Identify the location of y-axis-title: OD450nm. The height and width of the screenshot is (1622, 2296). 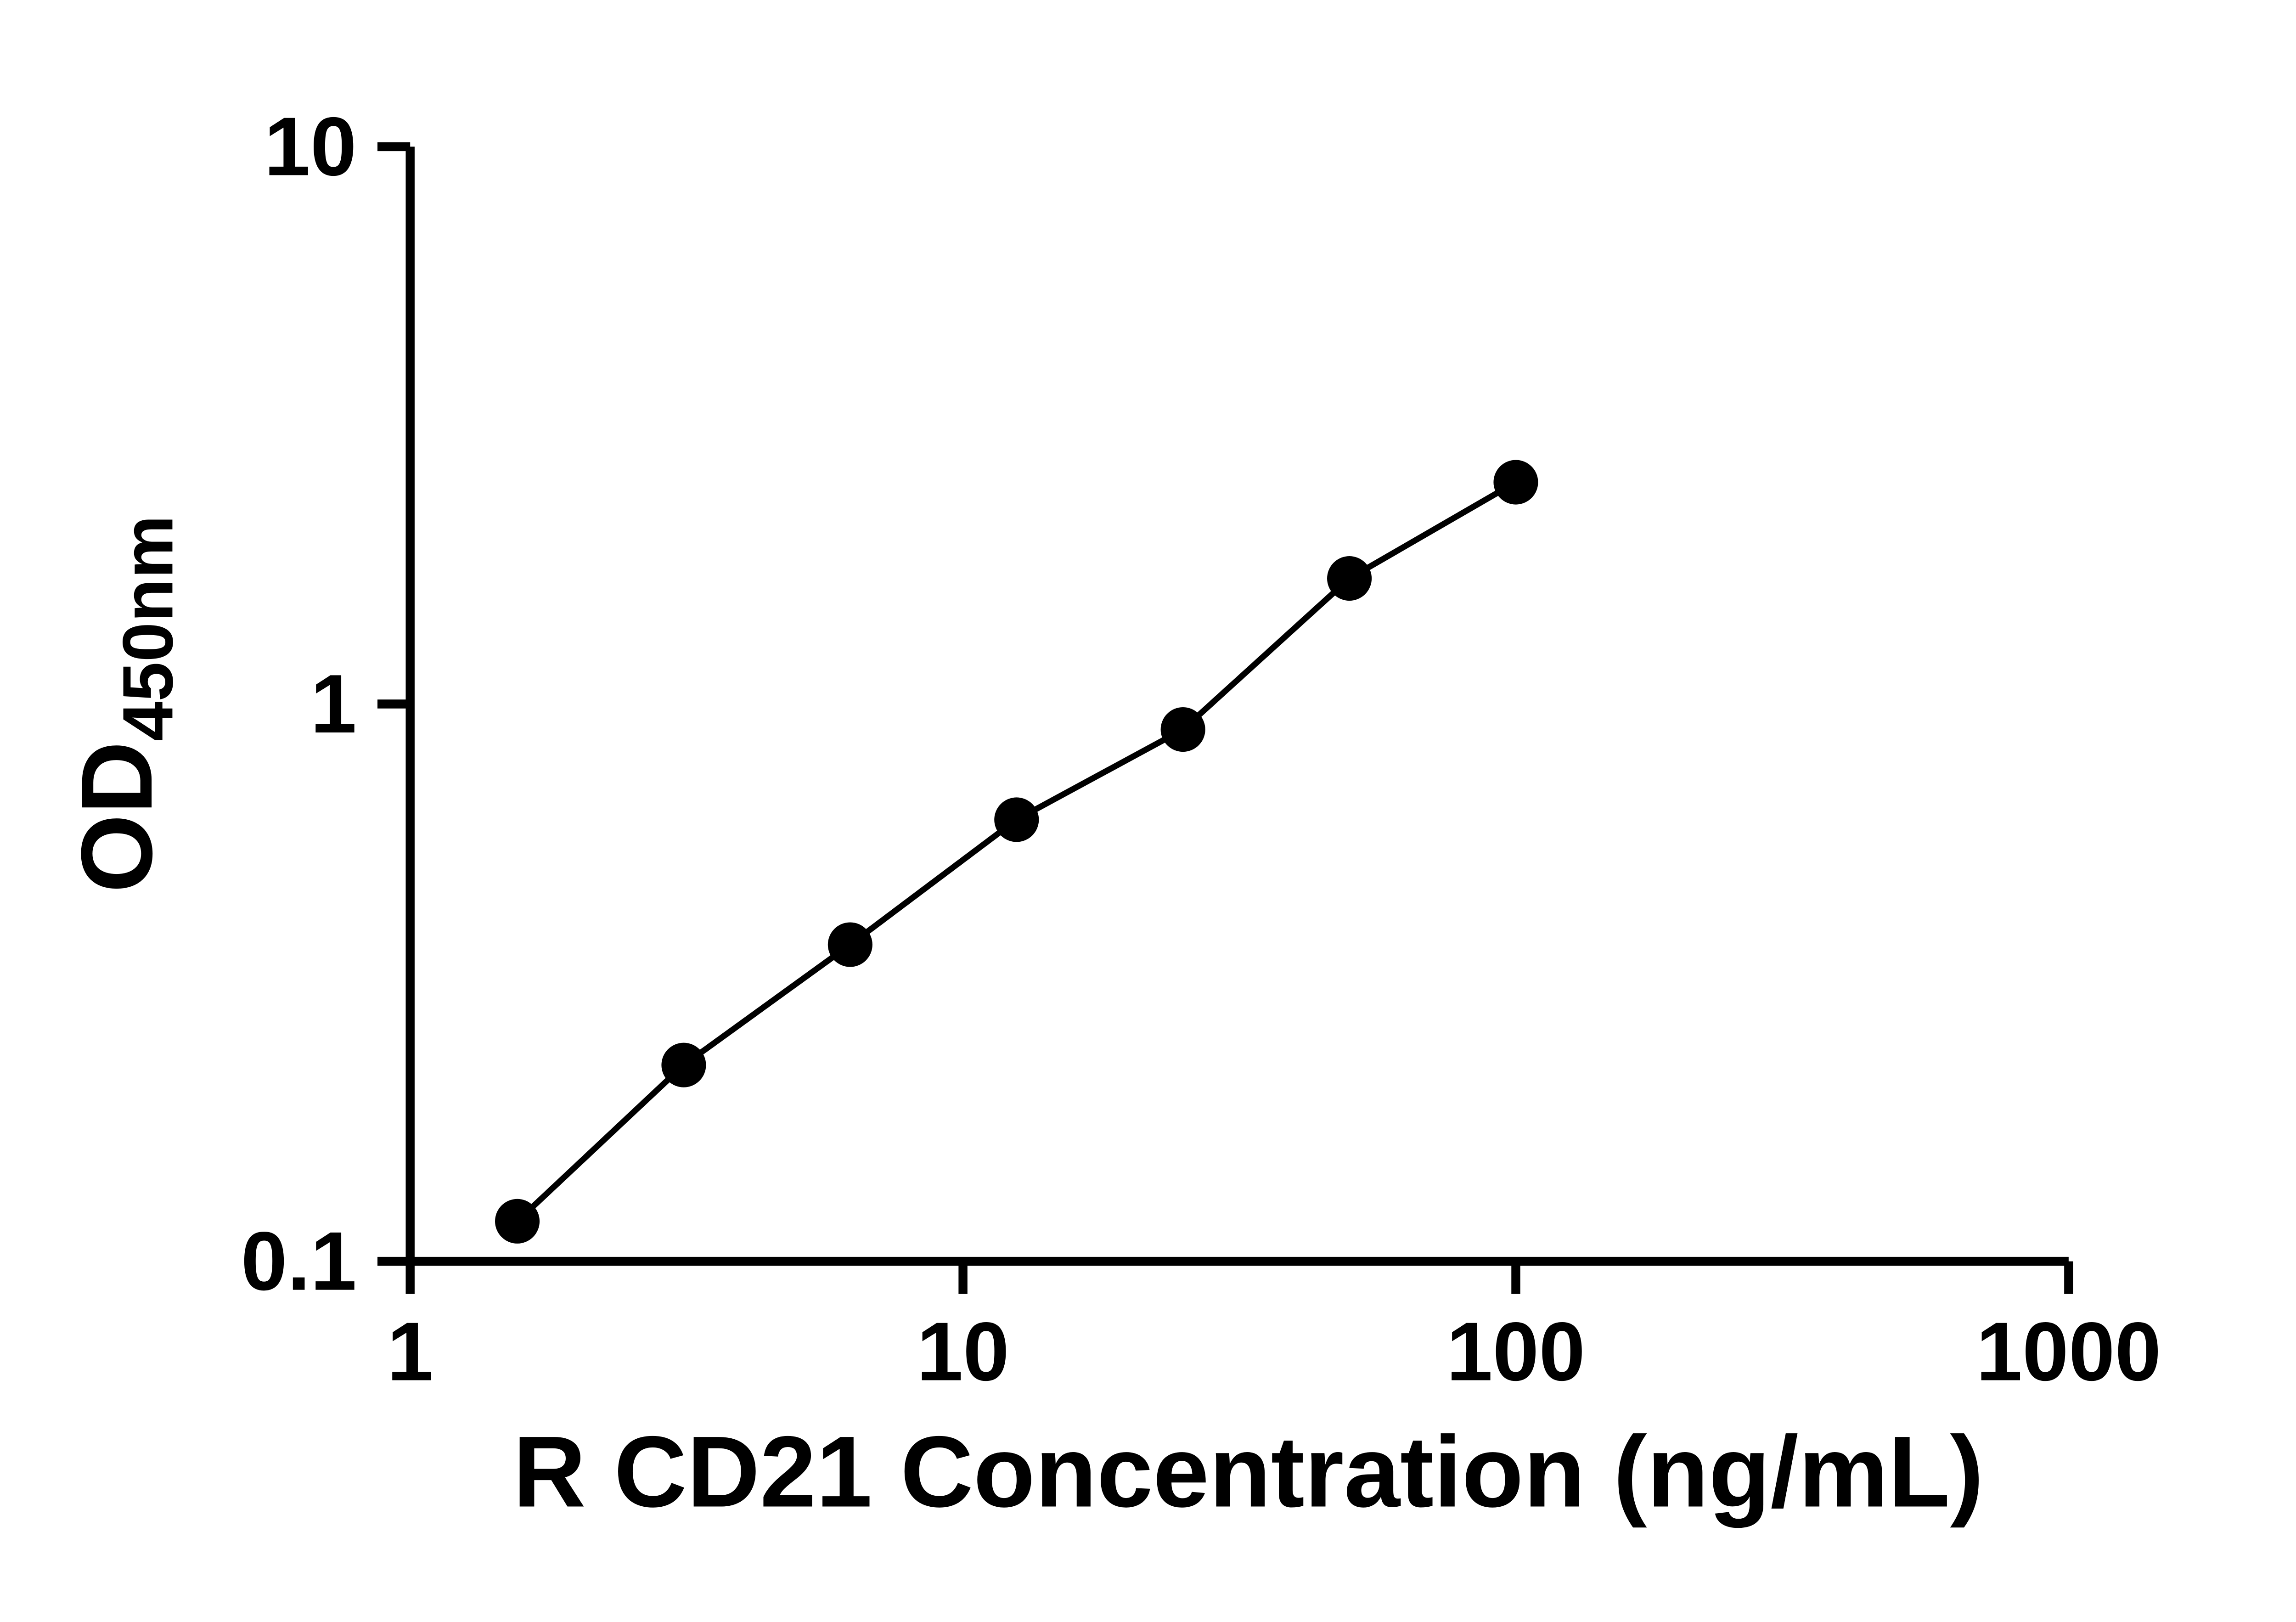
(124, 704).